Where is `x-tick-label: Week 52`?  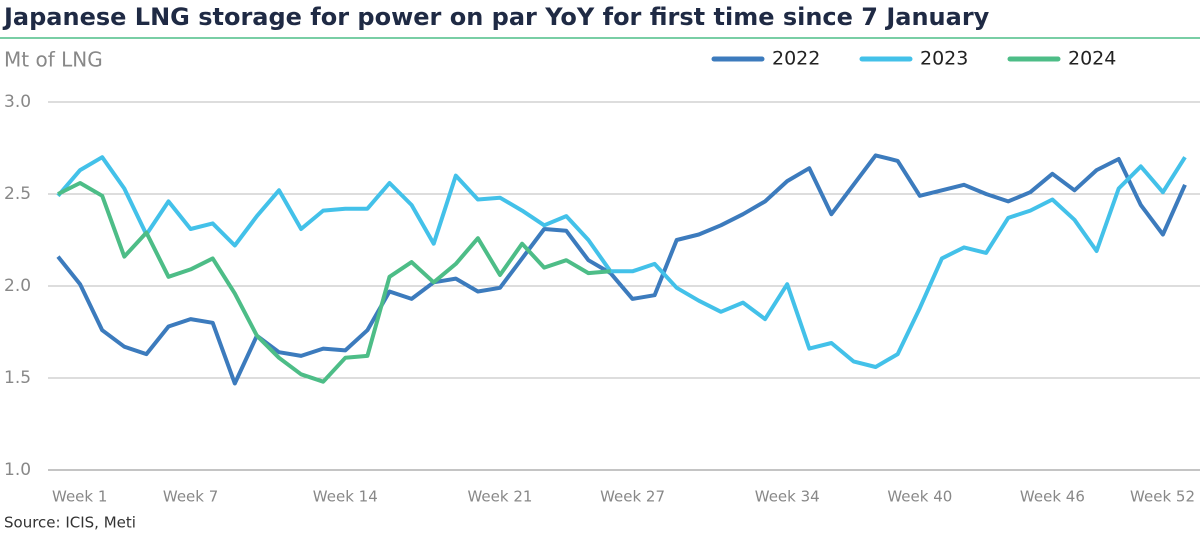 x-tick-label: Week 52 is located at coordinates (1162, 497).